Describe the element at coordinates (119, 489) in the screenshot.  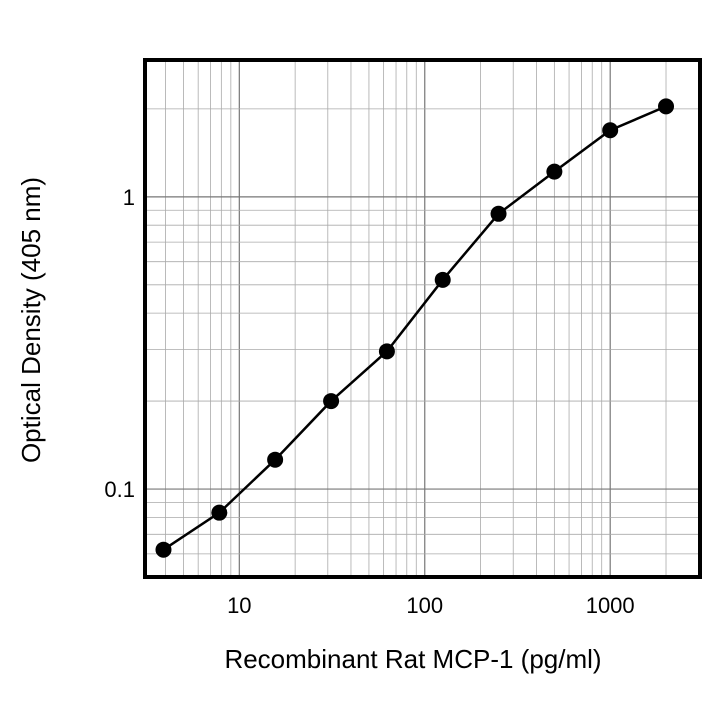
I see `y-tick-label: 0.1` at that location.